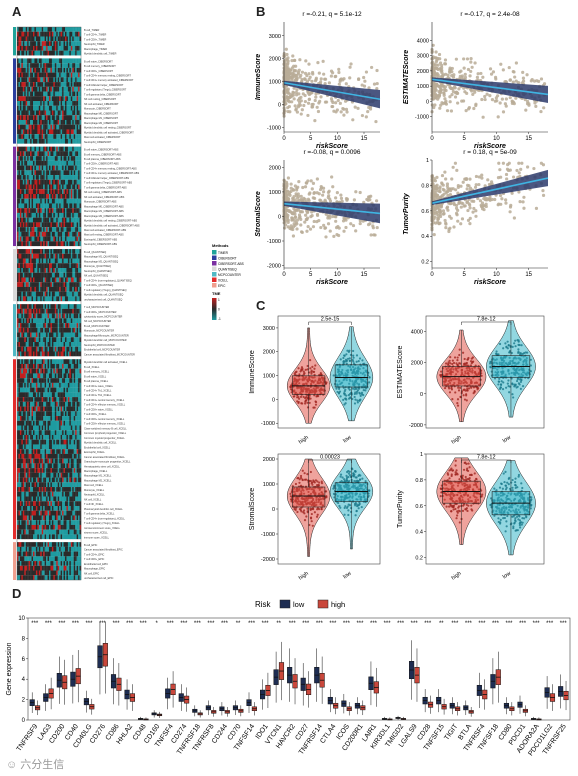  What do you see at coordinates (14, 41) in the screenshot?
I see `method-bar-timer` at bounding box center [14, 41].